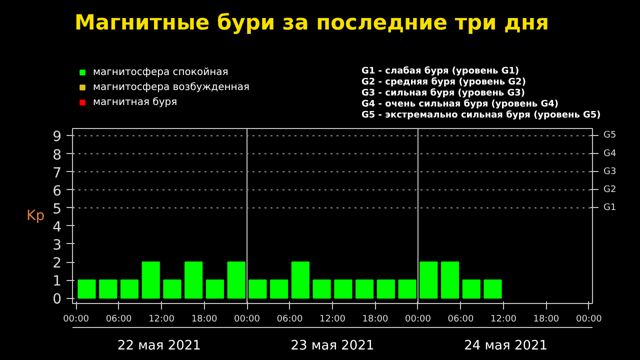 Image resolution: width=640 pixels, height=360 pixels. What do you see at coordinates (135, 102) in the screenshot?
I see `legend-label: магнитная буря` at bounding box center [135, 102].